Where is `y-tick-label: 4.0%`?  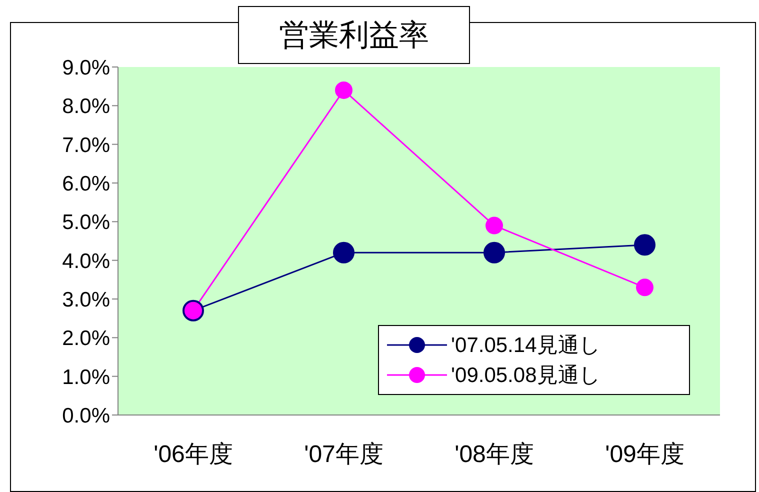 y-tick-label: 4.0% is located at coordinates (86, 261).